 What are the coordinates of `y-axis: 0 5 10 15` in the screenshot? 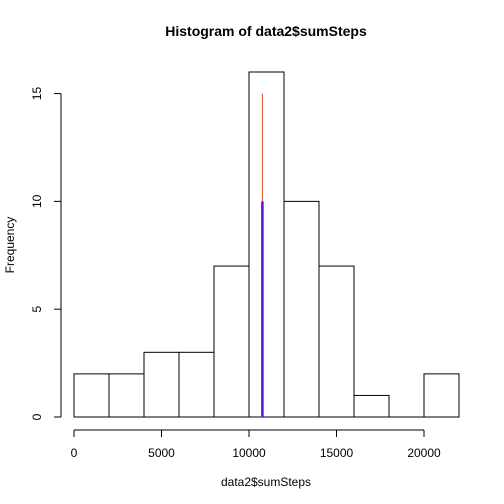 It's located at (46, 253).